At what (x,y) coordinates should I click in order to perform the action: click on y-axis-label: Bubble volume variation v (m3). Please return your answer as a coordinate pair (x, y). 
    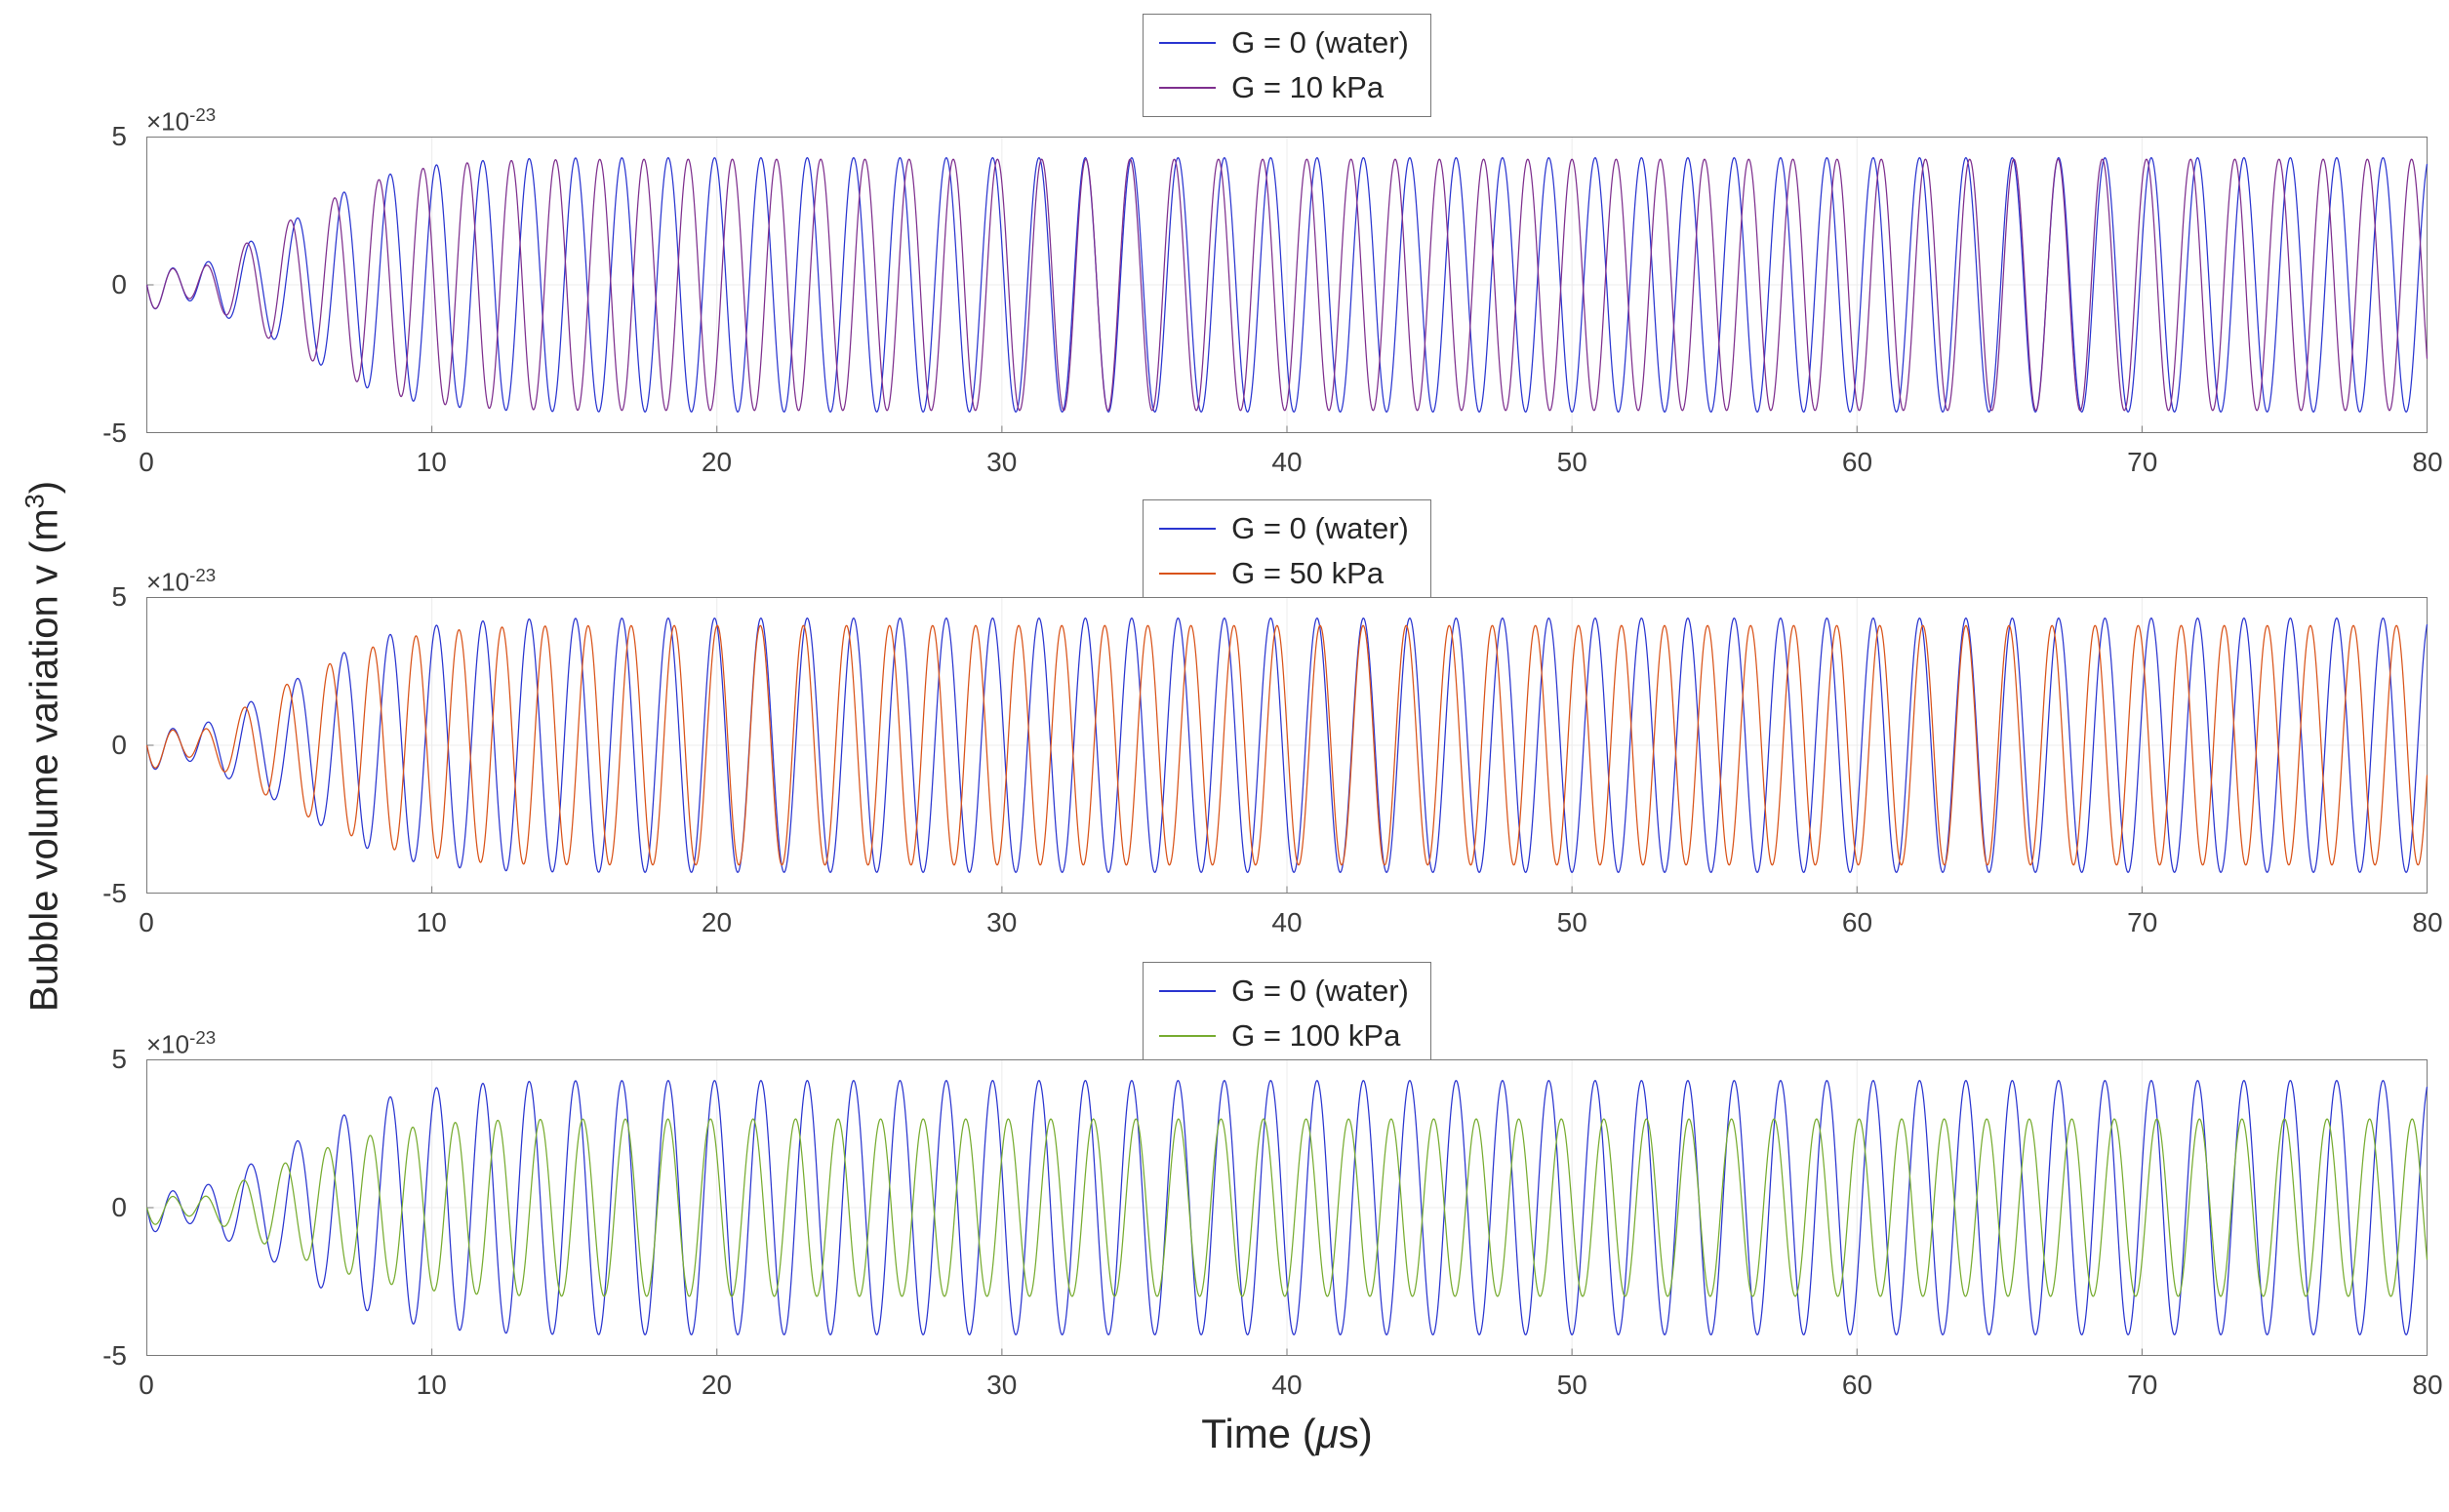
    Looking at the image, I should click on (42, 746).